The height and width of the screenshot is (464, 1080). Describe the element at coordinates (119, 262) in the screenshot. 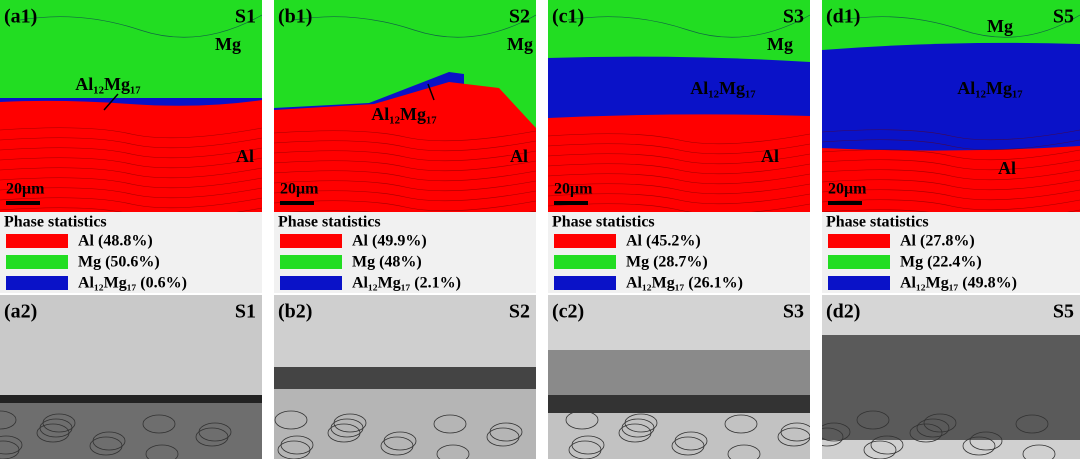

I see `legend-label: Mg (50.6%)` at that location.